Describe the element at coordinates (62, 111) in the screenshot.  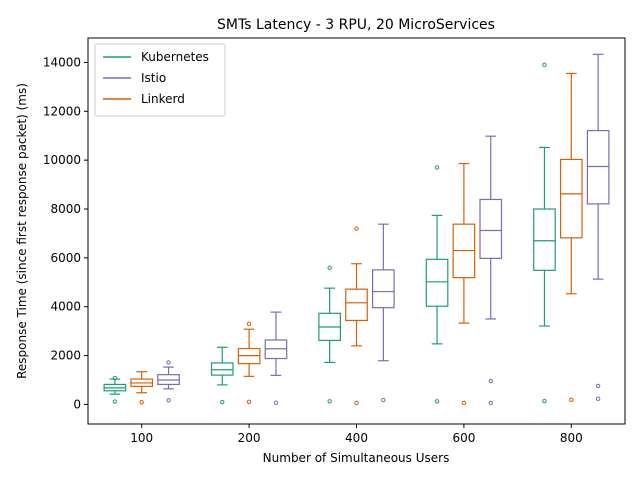
I see `y-tick-label: 12000` at that location.